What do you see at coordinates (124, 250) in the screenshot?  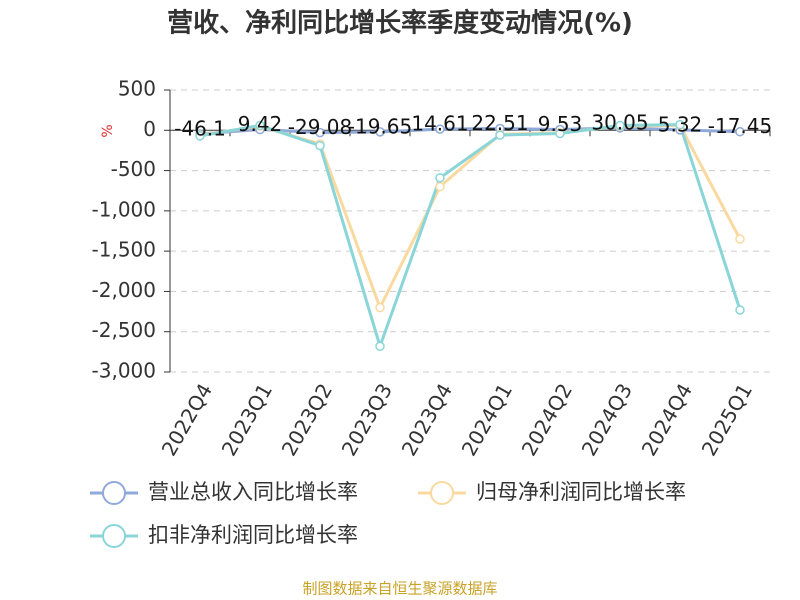 I see `y-tick-label: -1,500` at bounding box center [124, 250].